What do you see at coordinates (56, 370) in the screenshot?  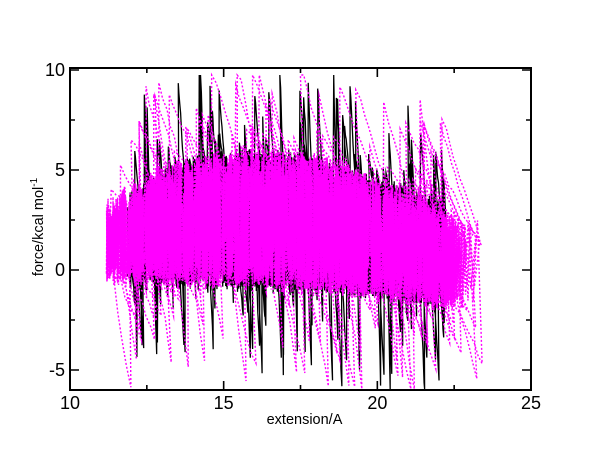 I see `y-tick-label-neg5: -5` at bounding box center [56, 370].